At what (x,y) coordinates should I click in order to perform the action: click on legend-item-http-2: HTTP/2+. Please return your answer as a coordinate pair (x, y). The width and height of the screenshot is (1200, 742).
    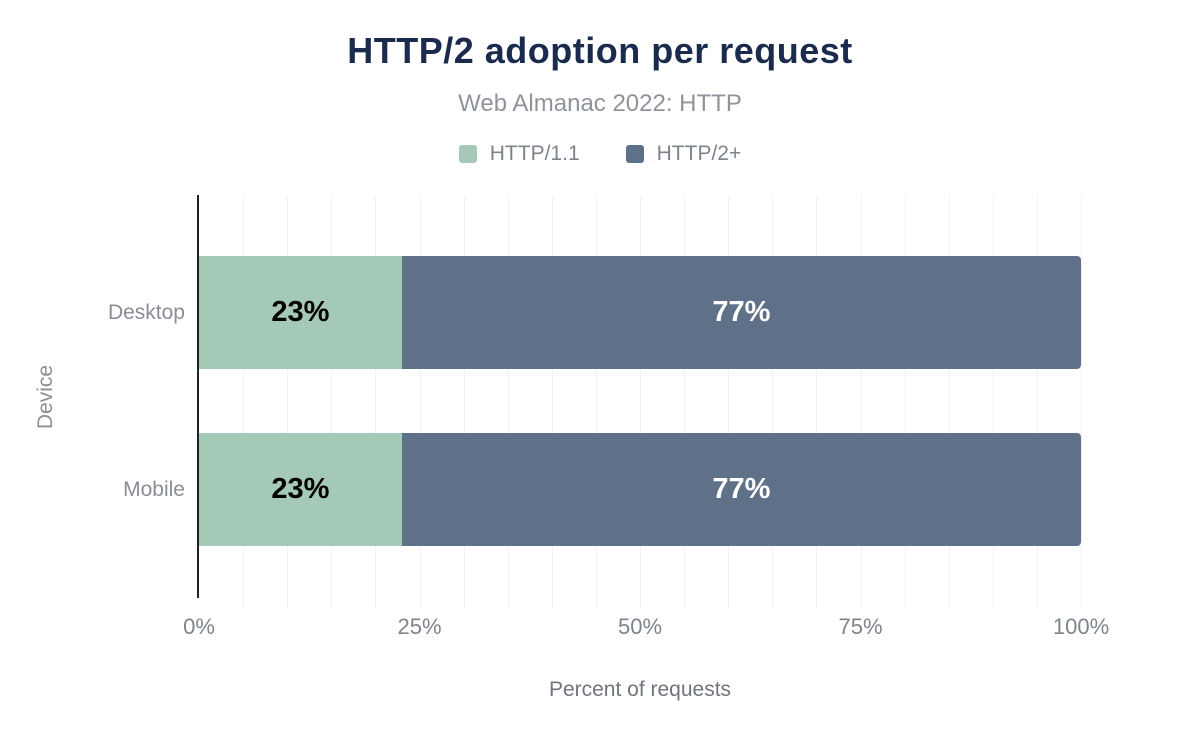
    Looking at the image, I should click on (683, 154).